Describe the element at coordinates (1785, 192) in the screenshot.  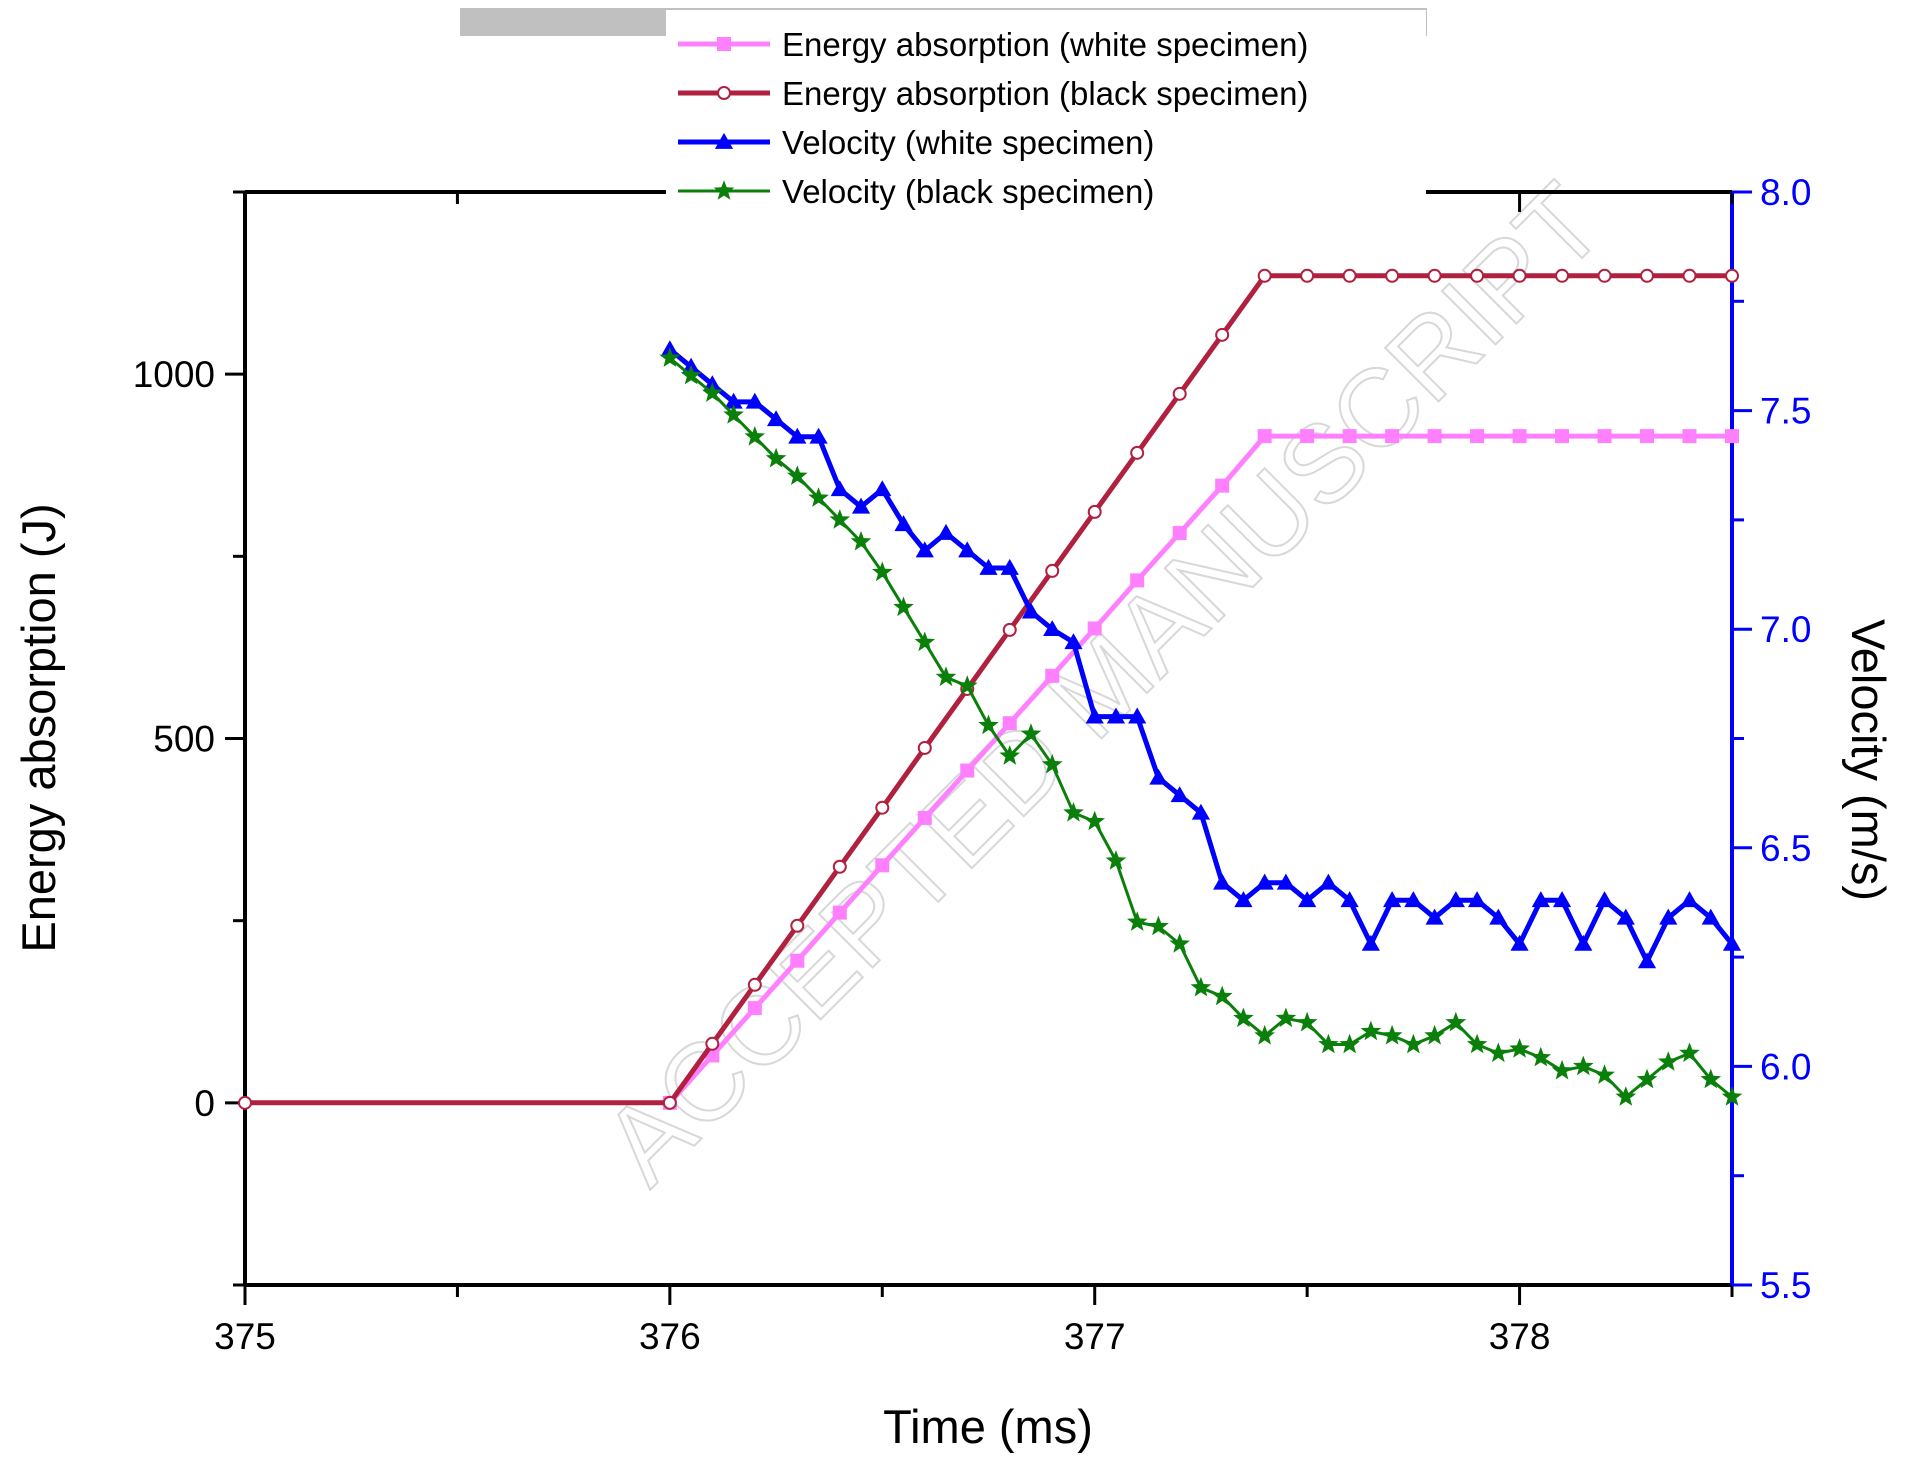
I see `y-right-tick-label: 8.0` at that location.